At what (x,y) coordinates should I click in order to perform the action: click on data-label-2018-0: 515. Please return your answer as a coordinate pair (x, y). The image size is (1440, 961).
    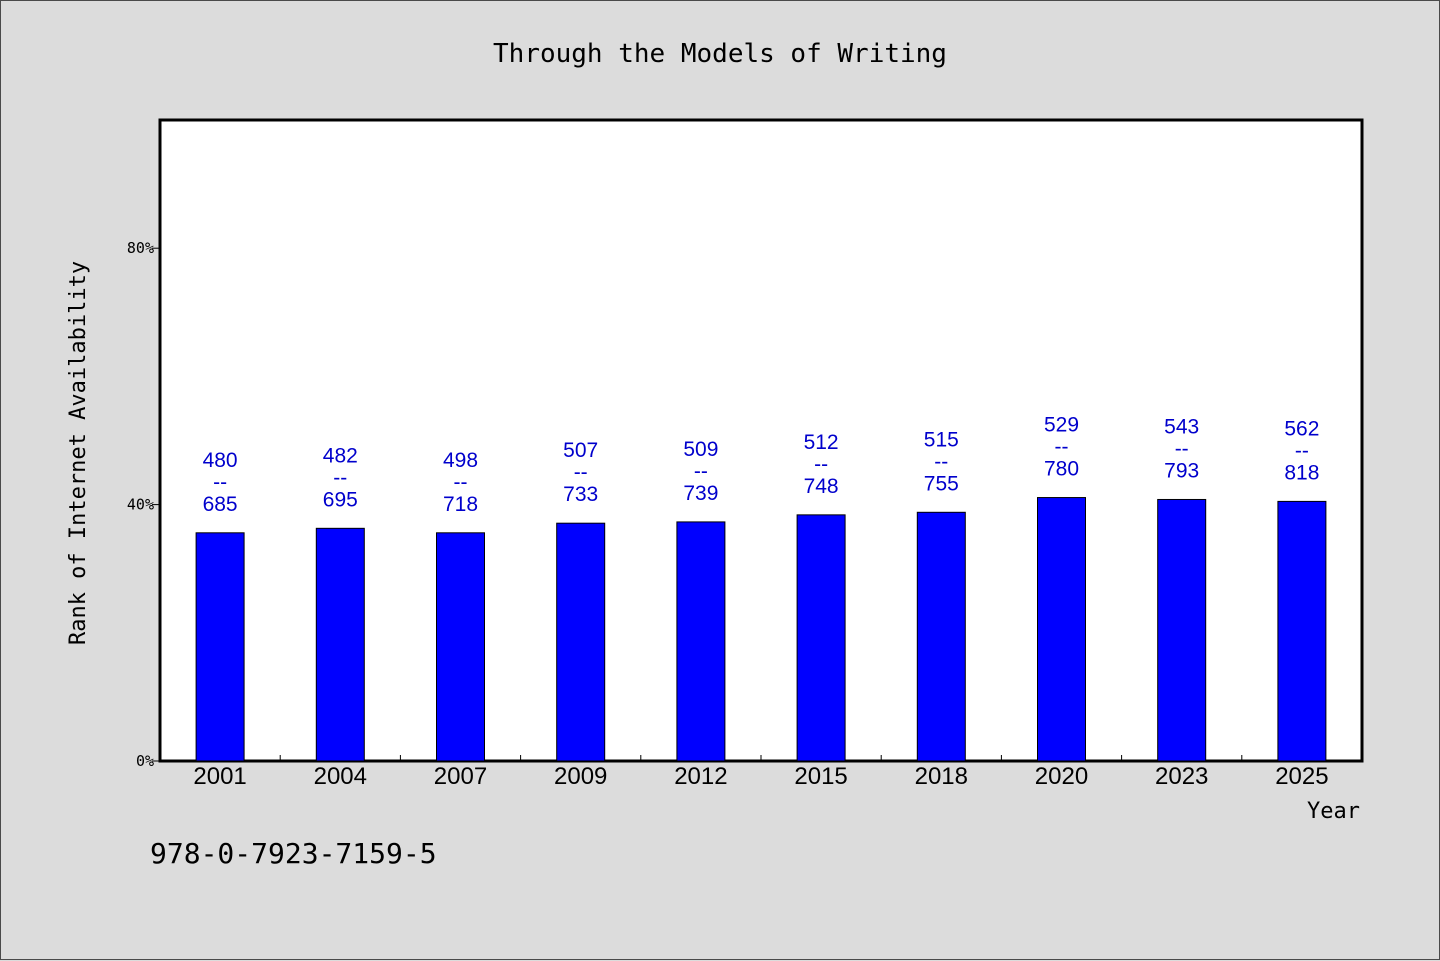
    Looking at the image, I should click on (941, 439).